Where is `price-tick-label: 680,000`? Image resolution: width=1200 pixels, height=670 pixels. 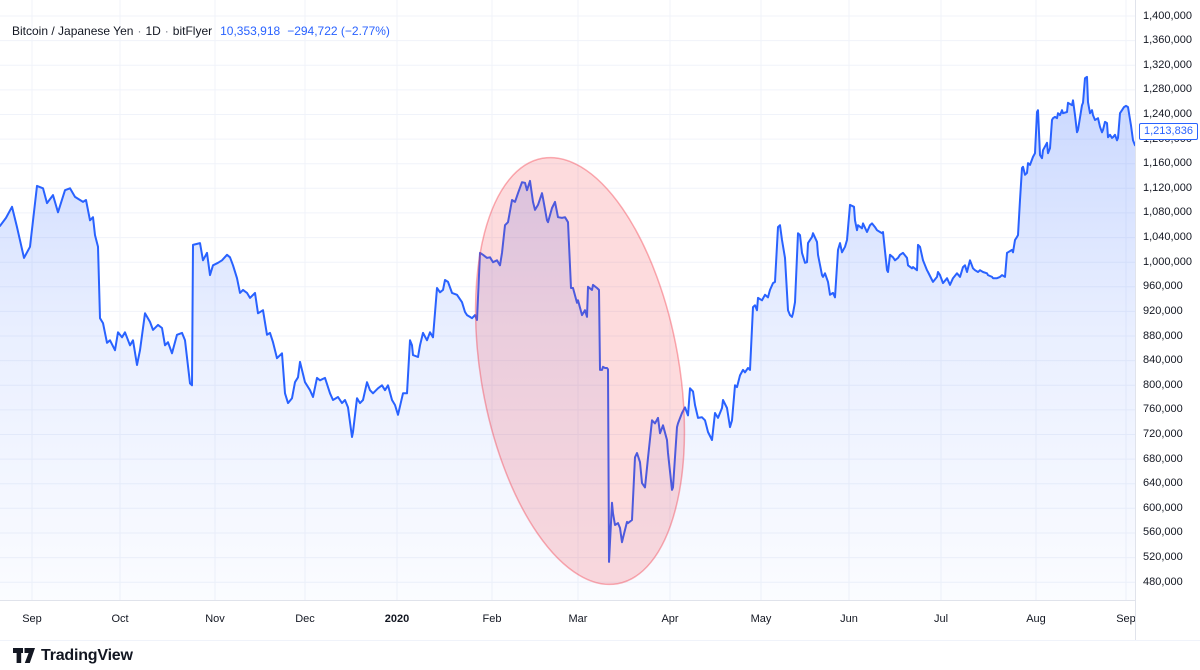 price-tick-label: 680,000 is located at coordinates (1163, 458).